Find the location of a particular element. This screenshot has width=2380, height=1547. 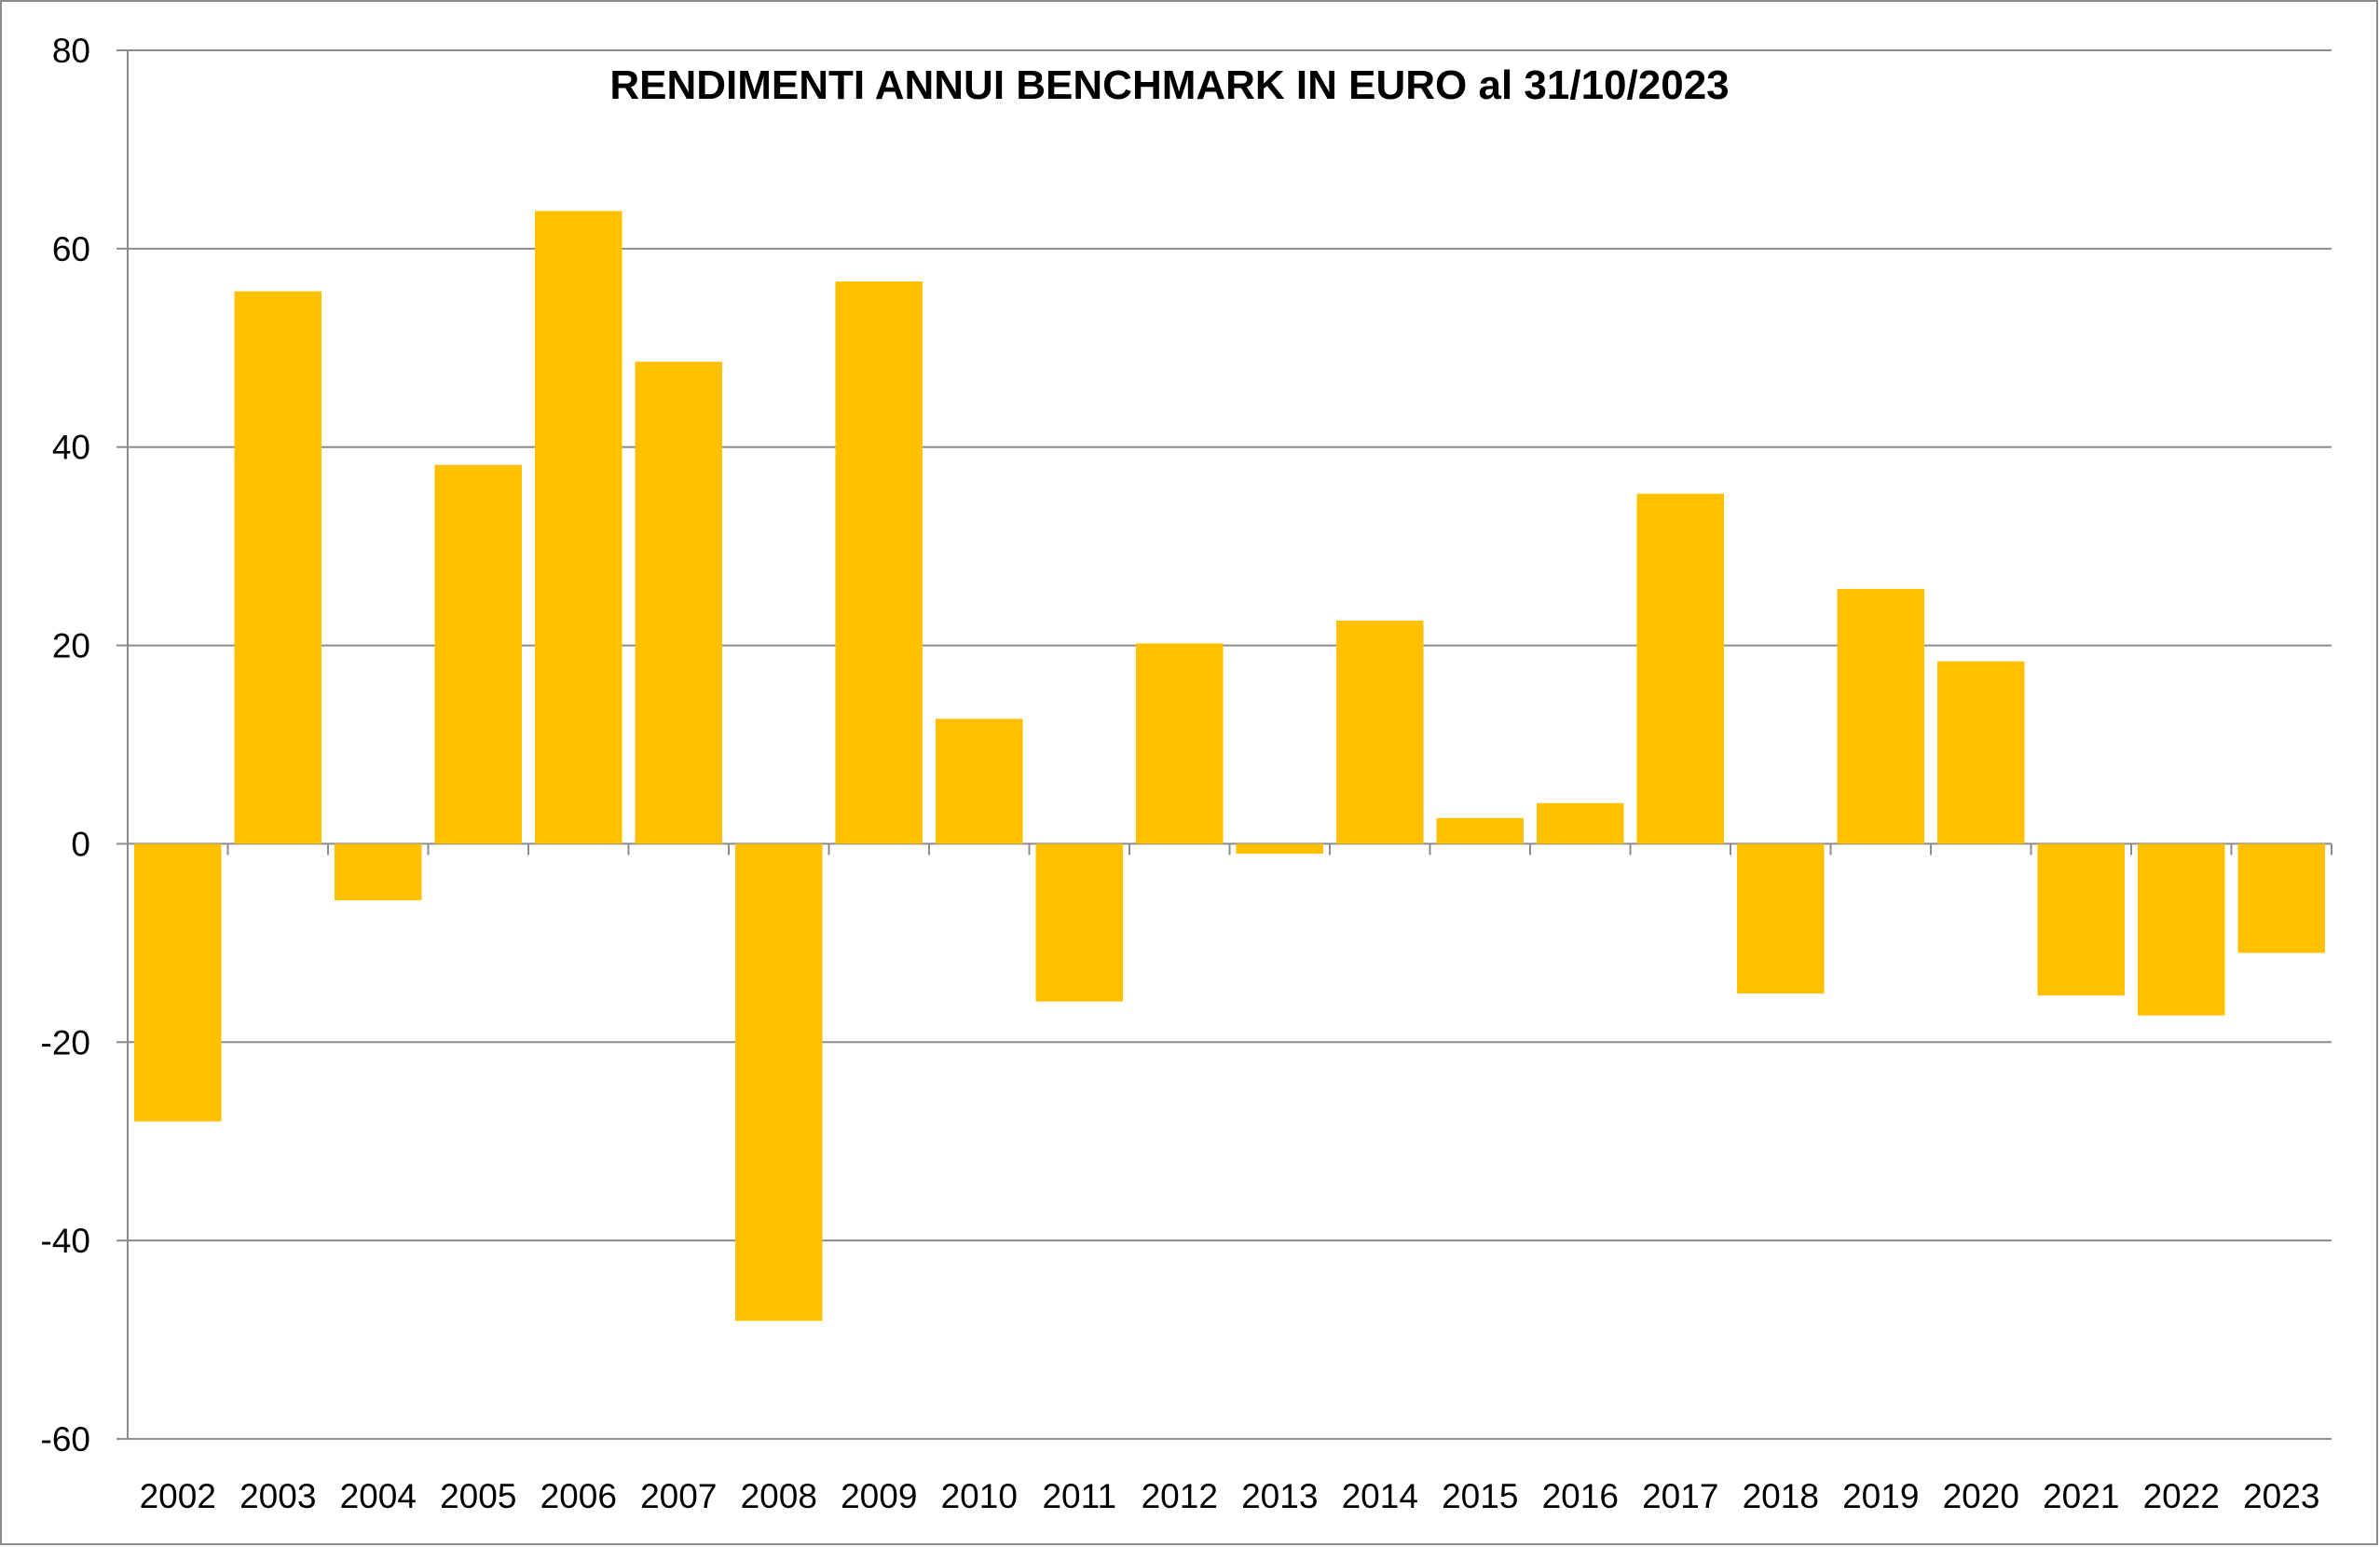

x-tick-label: 2006 is located at coordinates (578, 1496).